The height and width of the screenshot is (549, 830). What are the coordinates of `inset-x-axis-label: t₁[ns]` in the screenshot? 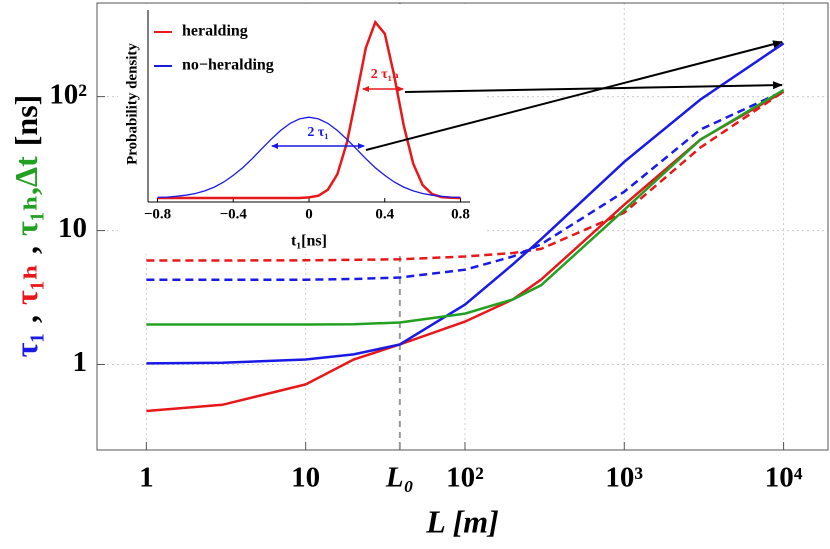 It's located at (309, 241).